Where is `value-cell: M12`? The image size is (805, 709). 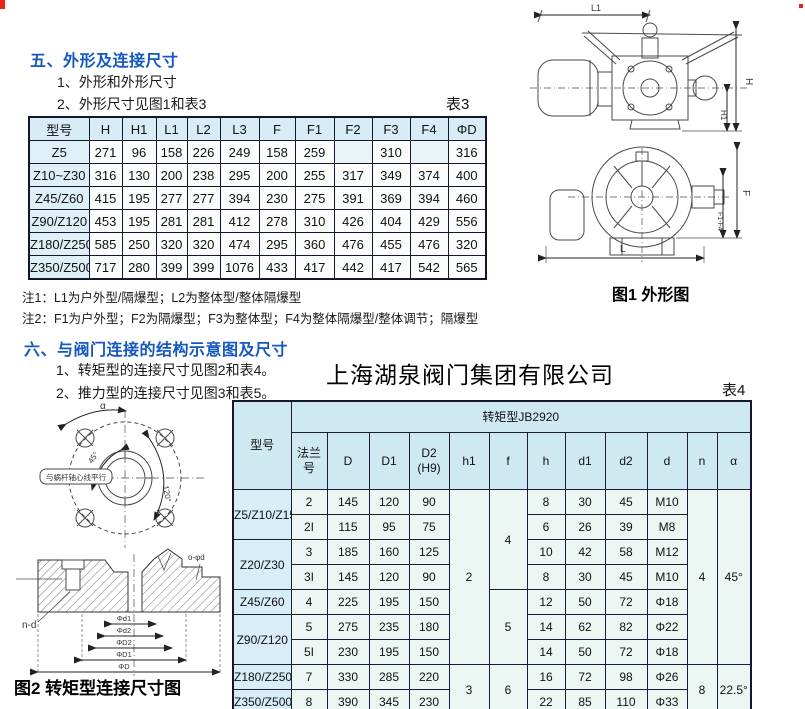 value-cell: M12 is located at coordinates (667, 552).